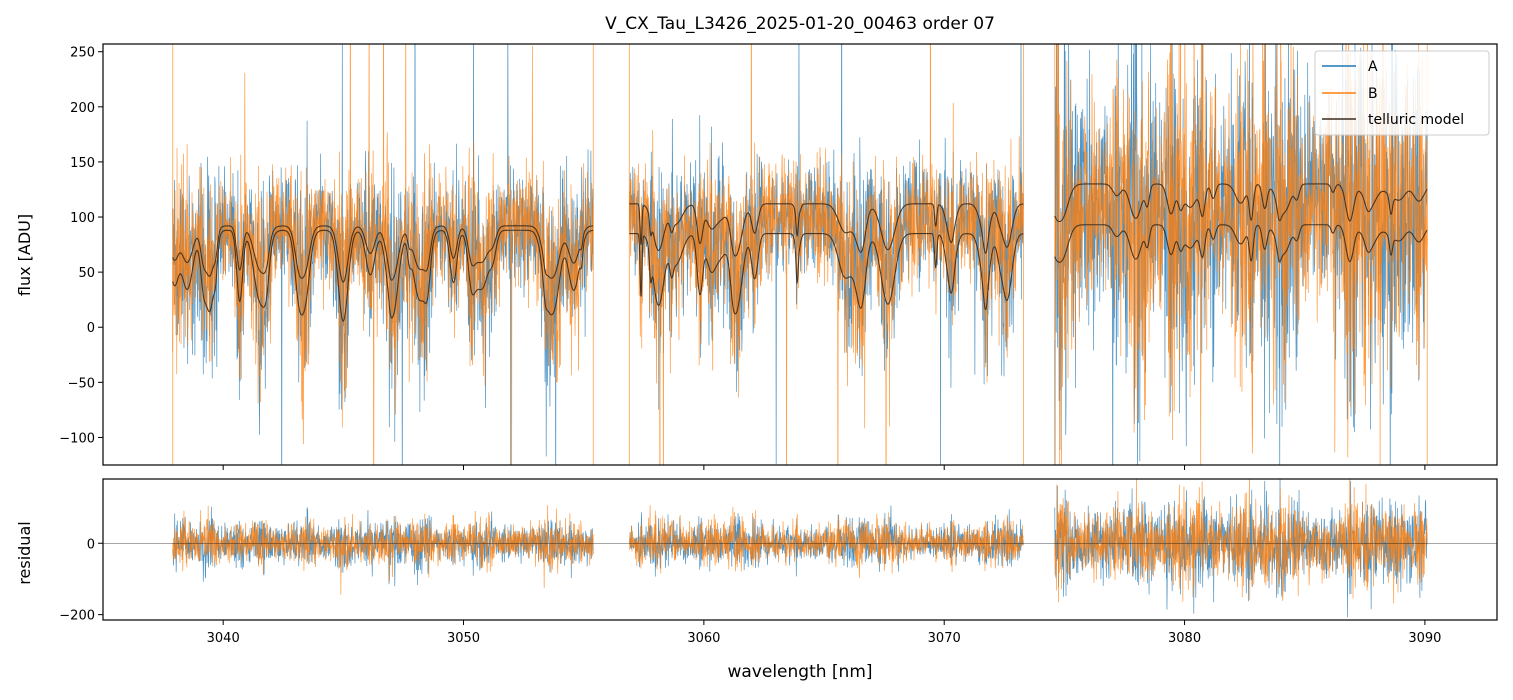 Image resolution: width=1513 pixels, height=700 pixels. I want to click on residual-x-axis: 3040 3050 3060 3070 3080 3090, so click(824, 633).